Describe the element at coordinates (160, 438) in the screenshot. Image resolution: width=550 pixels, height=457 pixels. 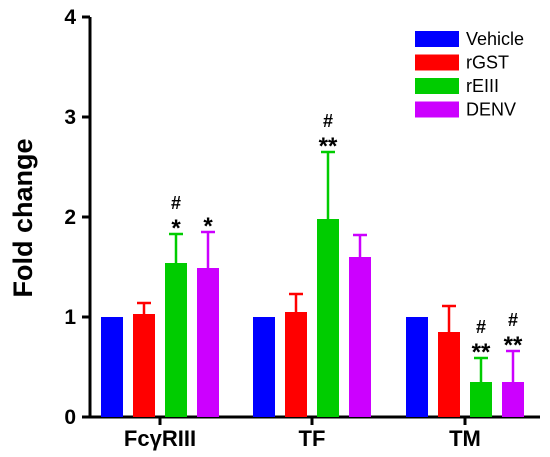
I see `x-tick-label-0: FcγRIII` at that location.